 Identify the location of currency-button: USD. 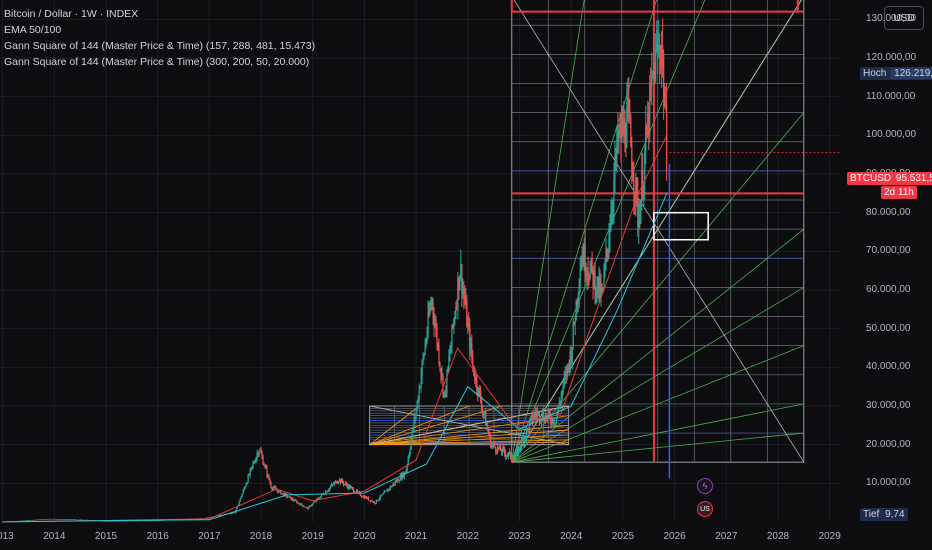
(904, 18).